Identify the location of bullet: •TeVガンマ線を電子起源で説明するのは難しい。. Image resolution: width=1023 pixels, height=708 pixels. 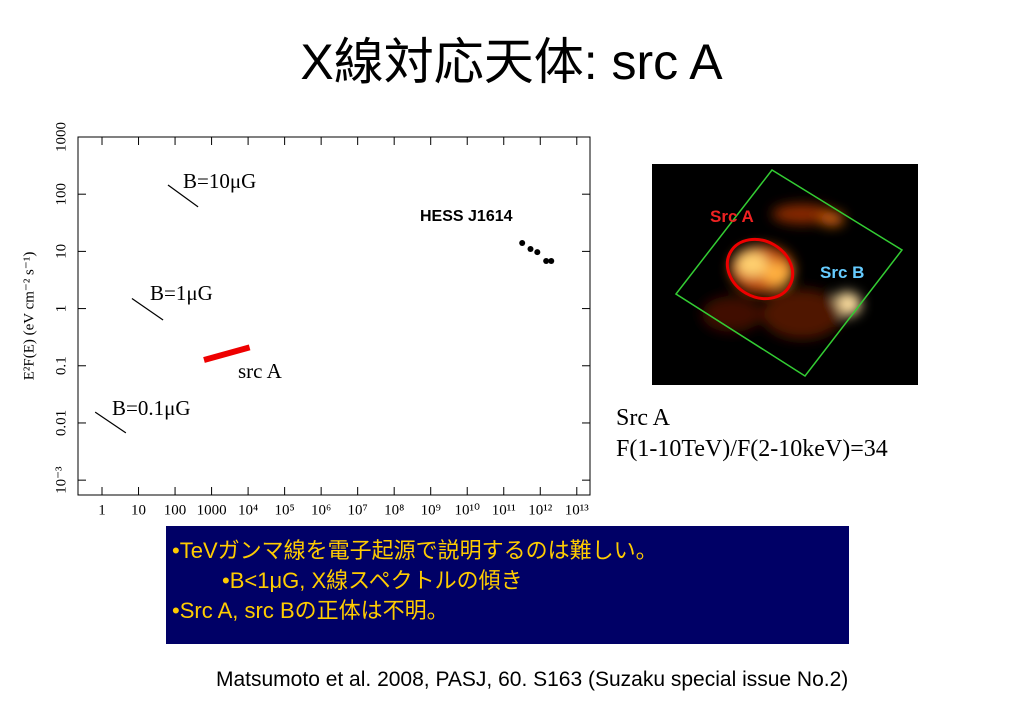
(415, 550).